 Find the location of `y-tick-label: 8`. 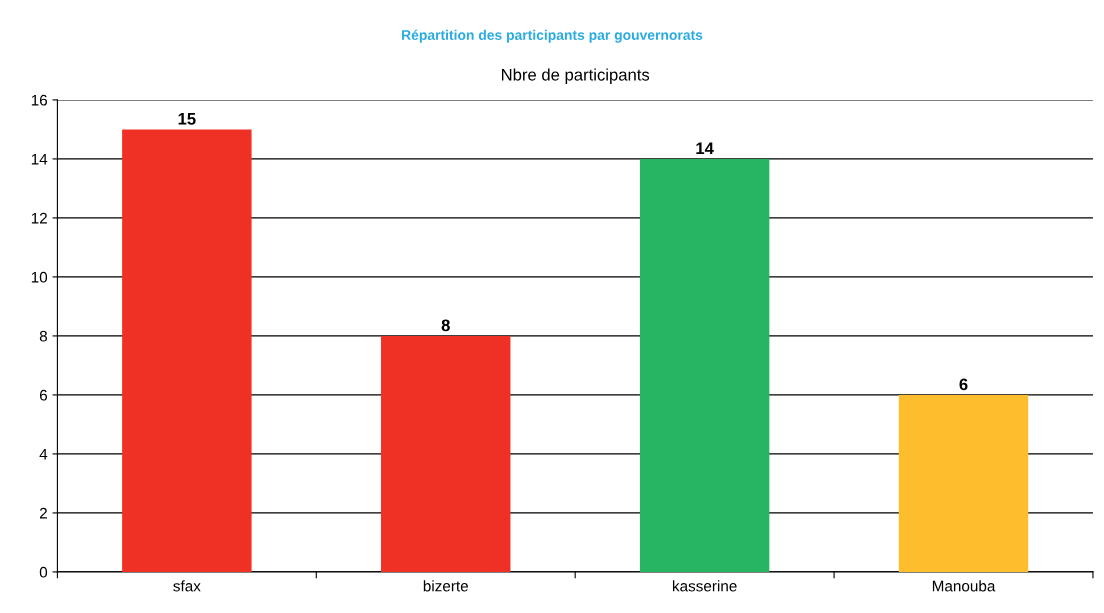

y-tick-label: 8 is located at coordinates (43, 336).